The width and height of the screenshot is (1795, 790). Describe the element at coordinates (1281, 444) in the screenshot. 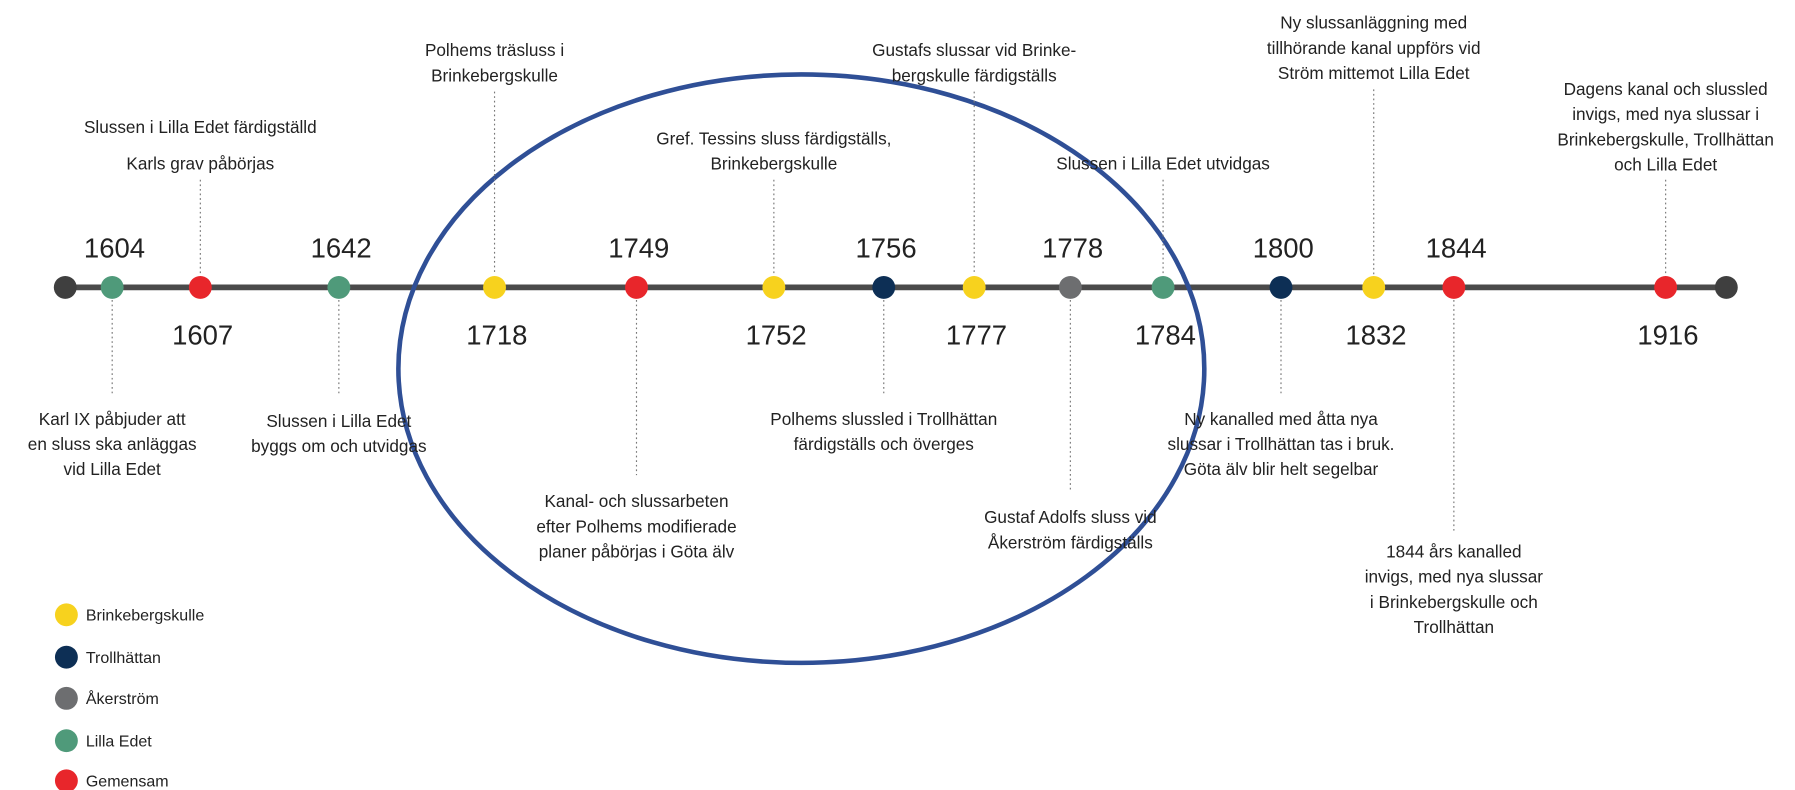

I see `event-label: slussar i Trollhättan tas i bruk.` at that location.